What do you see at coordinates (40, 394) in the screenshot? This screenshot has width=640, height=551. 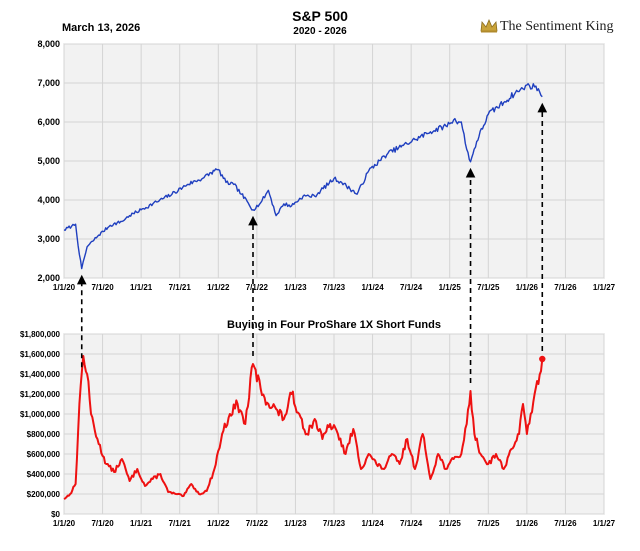 I see `y-tick-label: $1,200,000` at bounding box center [40, 394].